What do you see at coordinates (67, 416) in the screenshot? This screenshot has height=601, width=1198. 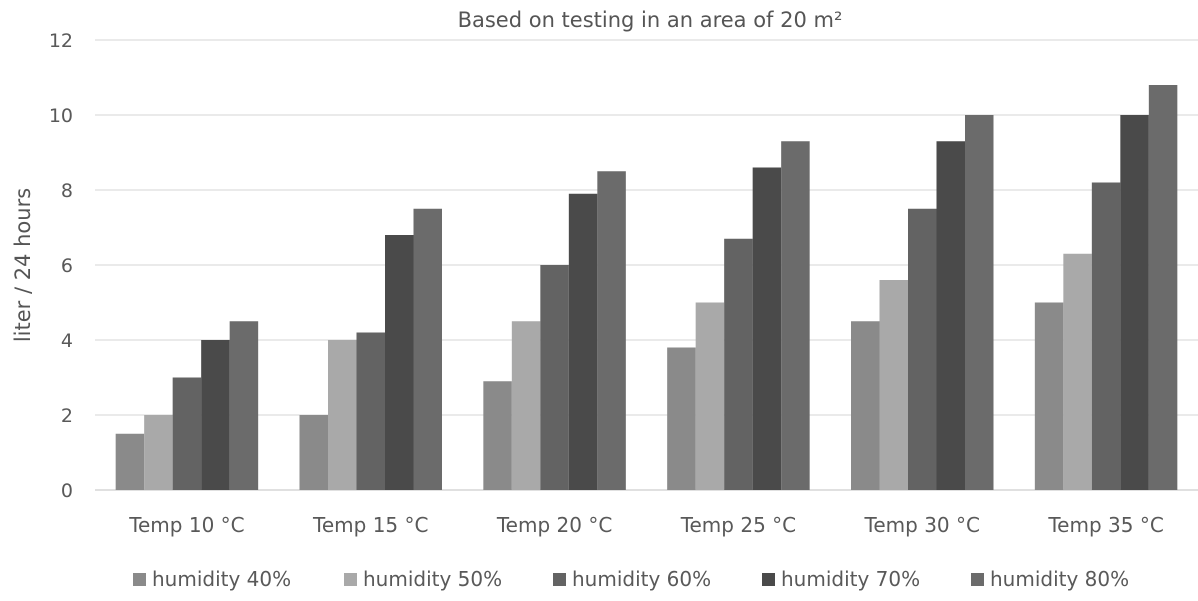 I see `y-tick-label: 2` at bounding box center [67, 416].